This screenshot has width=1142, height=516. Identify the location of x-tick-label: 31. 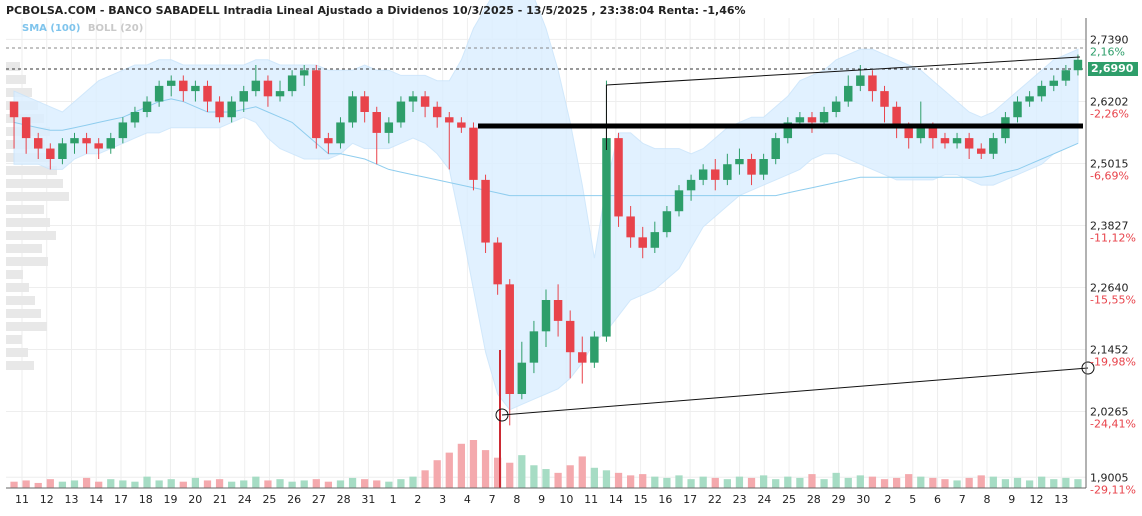
(368, 499).